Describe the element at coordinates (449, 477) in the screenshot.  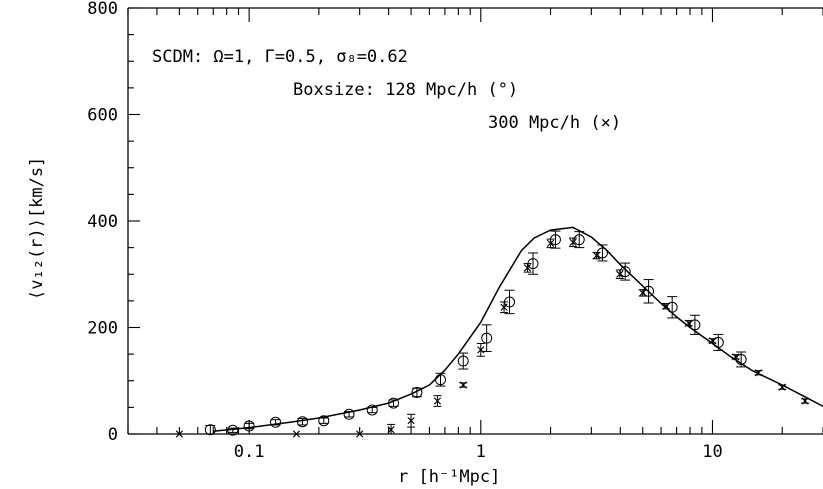
I see `x-axis-title: r [h⁻¹Mpc]` at that location.